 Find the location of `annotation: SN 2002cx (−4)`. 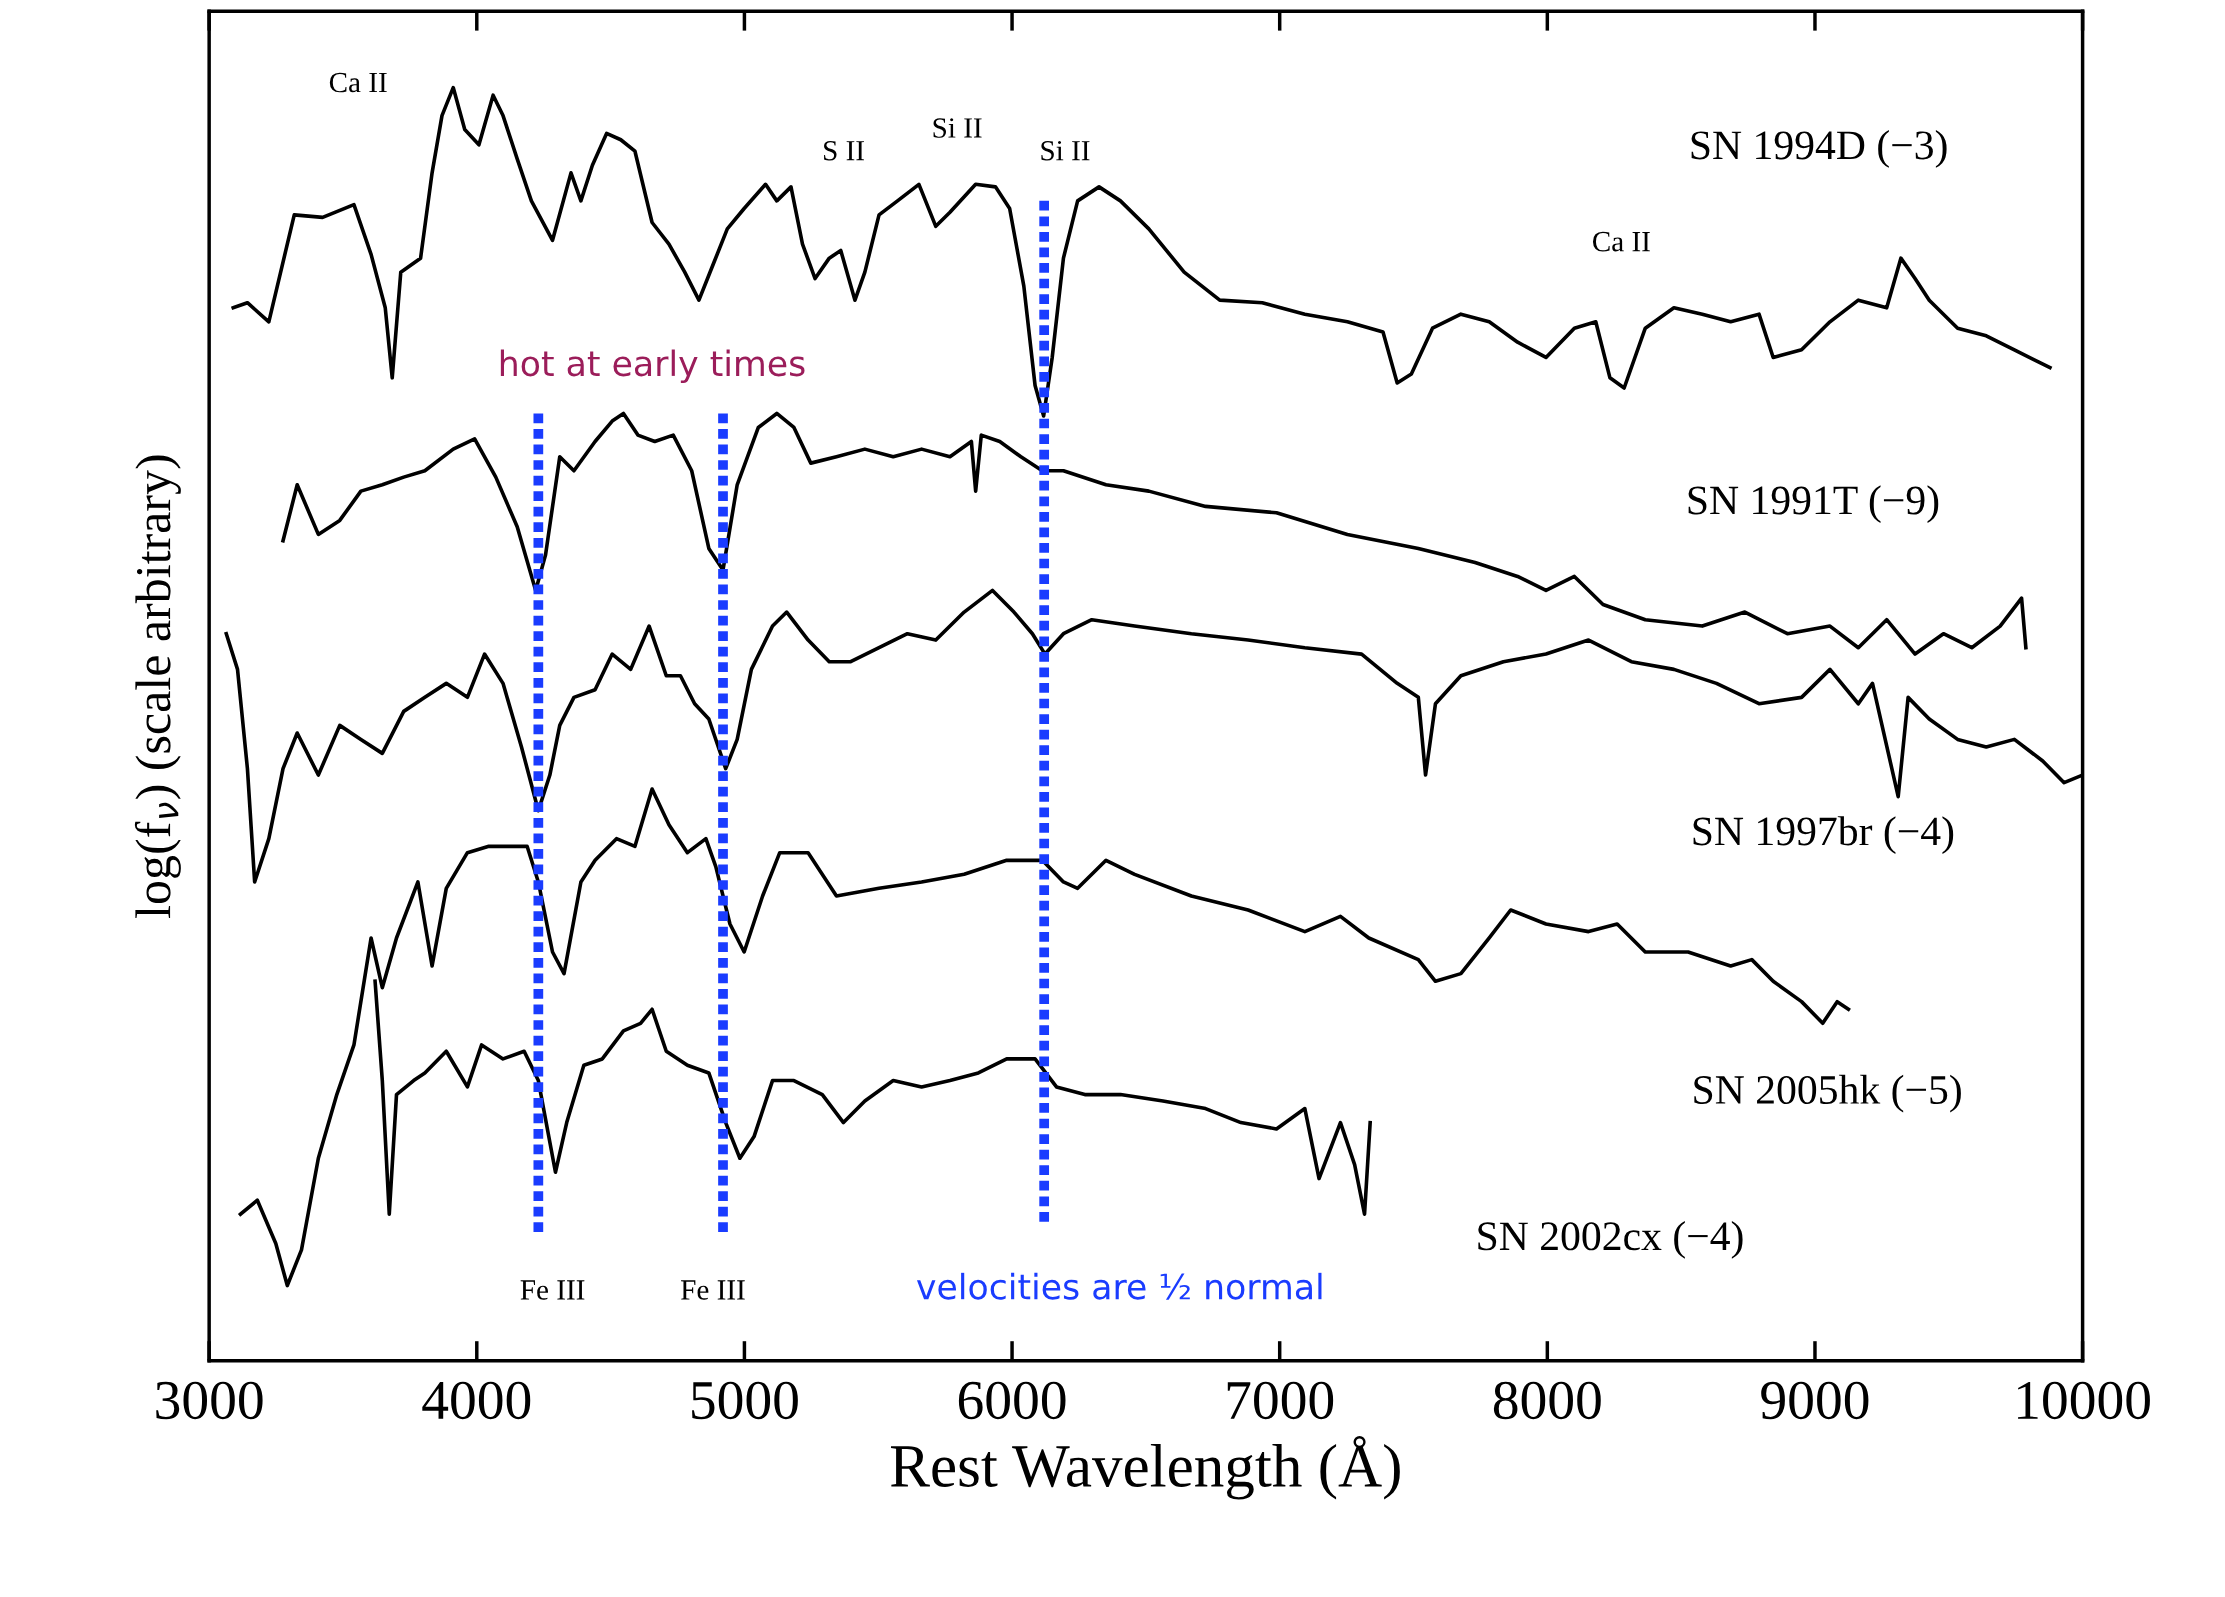

annotation: SN 2002cx (−4) is located at coordinates (1610, 1240).